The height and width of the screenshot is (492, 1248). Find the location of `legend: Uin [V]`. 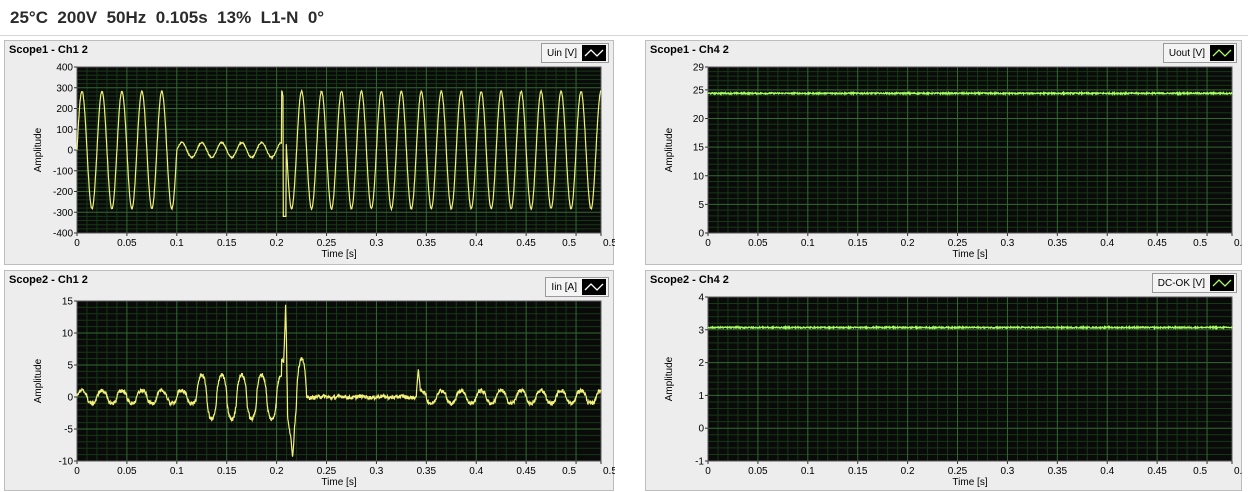

legend: Uin [V] is located at coordinates (574, 53).